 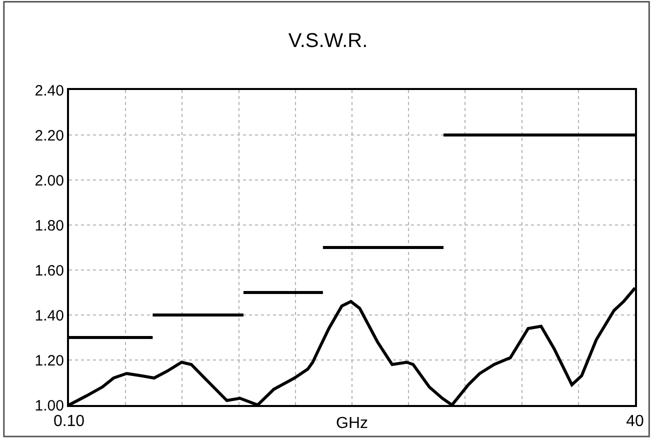 What do you see at coordinates (49, 225) in the screenshot?
I see `y-tick-label: 1.80` at bounding box center [49, 225].